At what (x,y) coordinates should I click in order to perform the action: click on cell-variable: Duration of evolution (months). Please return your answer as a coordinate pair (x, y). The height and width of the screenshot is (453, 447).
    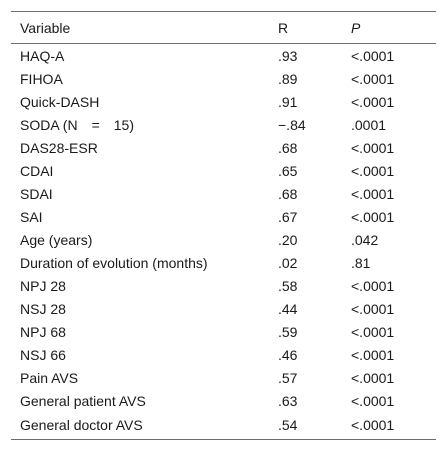
    Looking at the image, I should click on (114, 262).